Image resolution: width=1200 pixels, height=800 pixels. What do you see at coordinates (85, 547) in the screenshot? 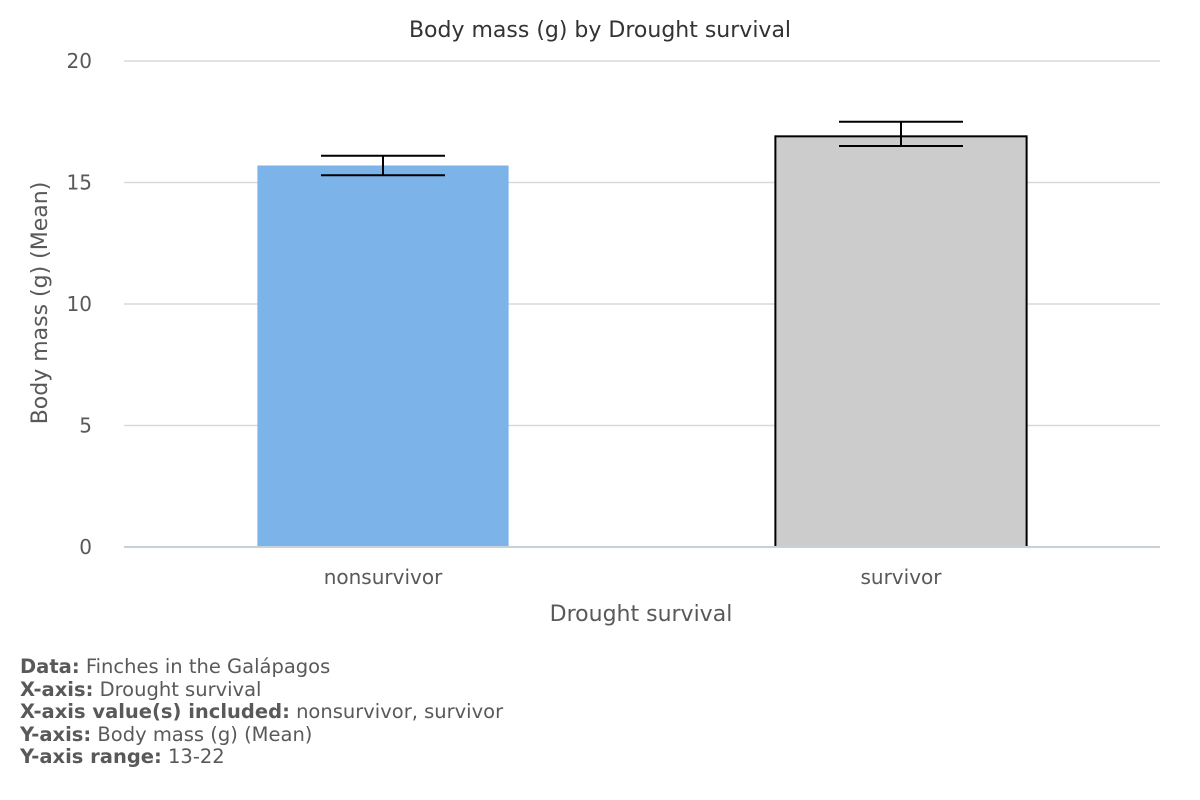
I see `y-tick-label: 0` at bounding box center [85, 547].